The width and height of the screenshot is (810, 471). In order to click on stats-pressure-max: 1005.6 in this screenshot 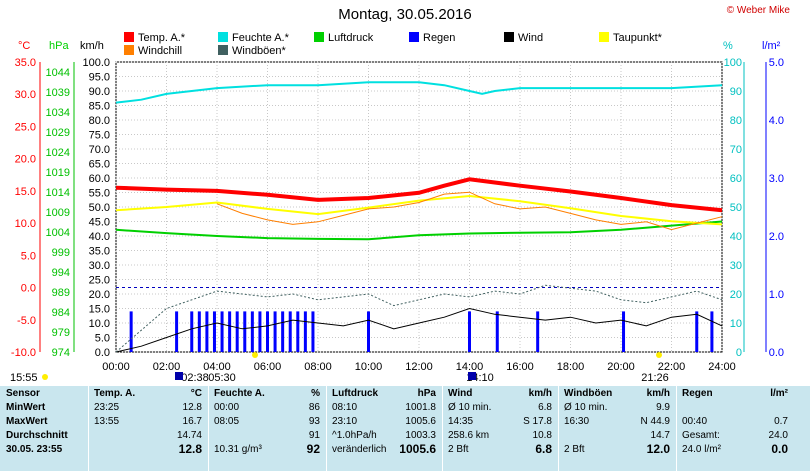, I will do `click(420, 421)`.